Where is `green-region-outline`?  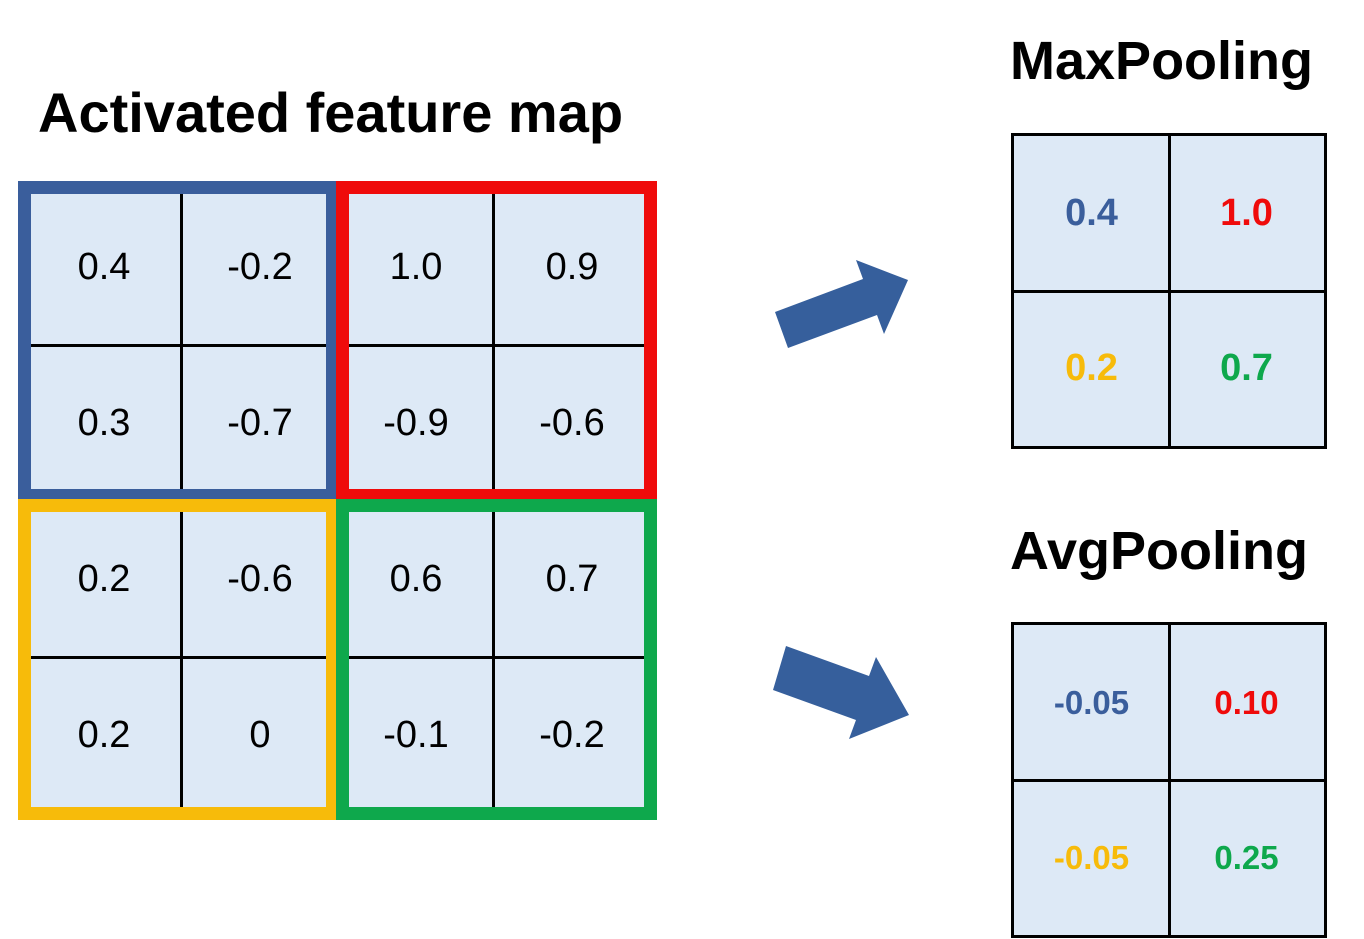
green-region-outline is located at coordinates (496, 659).